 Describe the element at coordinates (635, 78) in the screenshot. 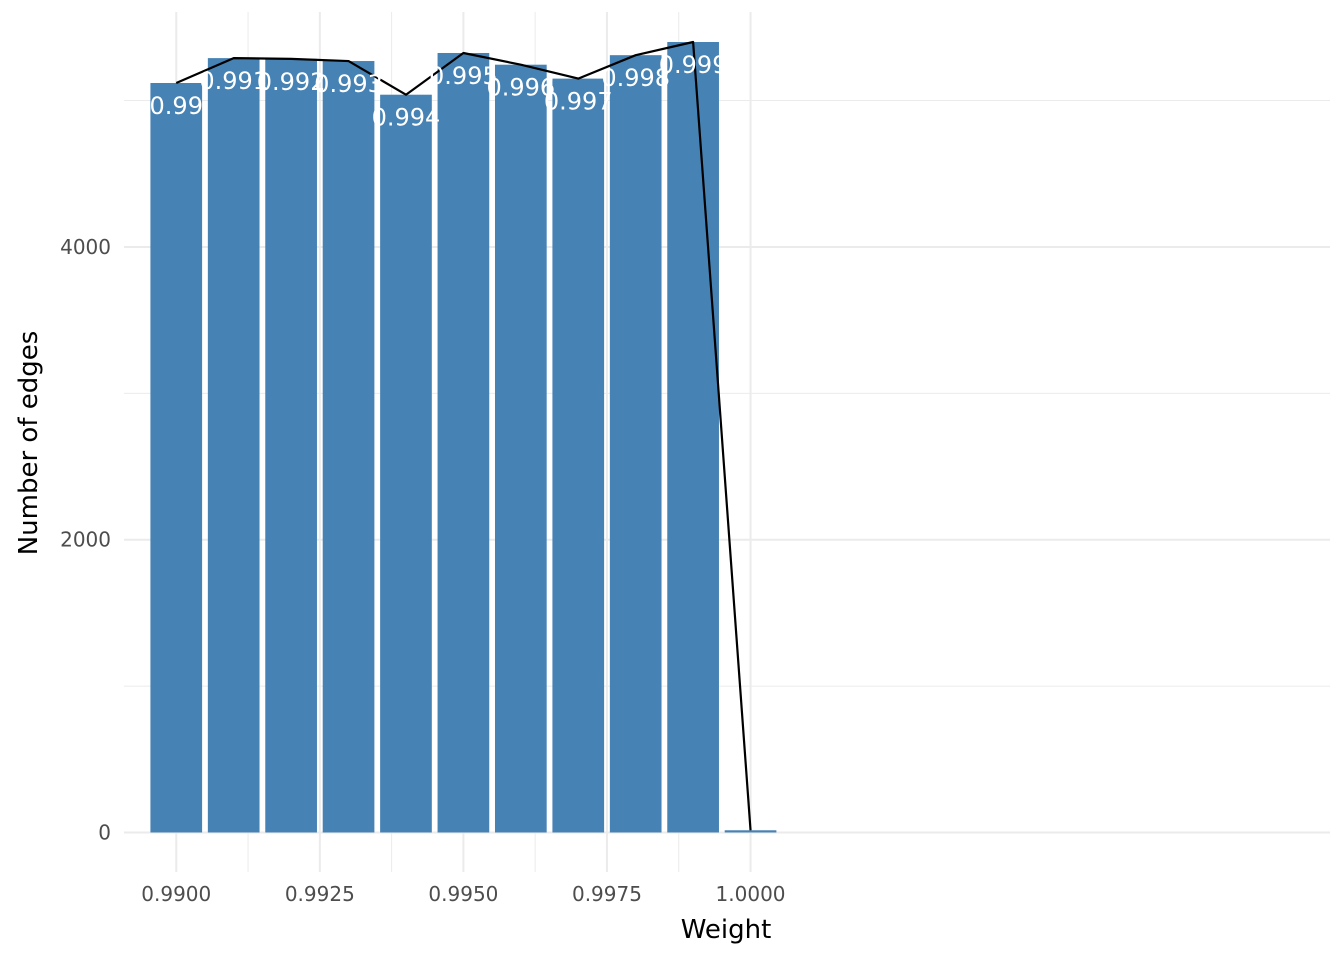

I see `bar-label: 0.998` at that location.